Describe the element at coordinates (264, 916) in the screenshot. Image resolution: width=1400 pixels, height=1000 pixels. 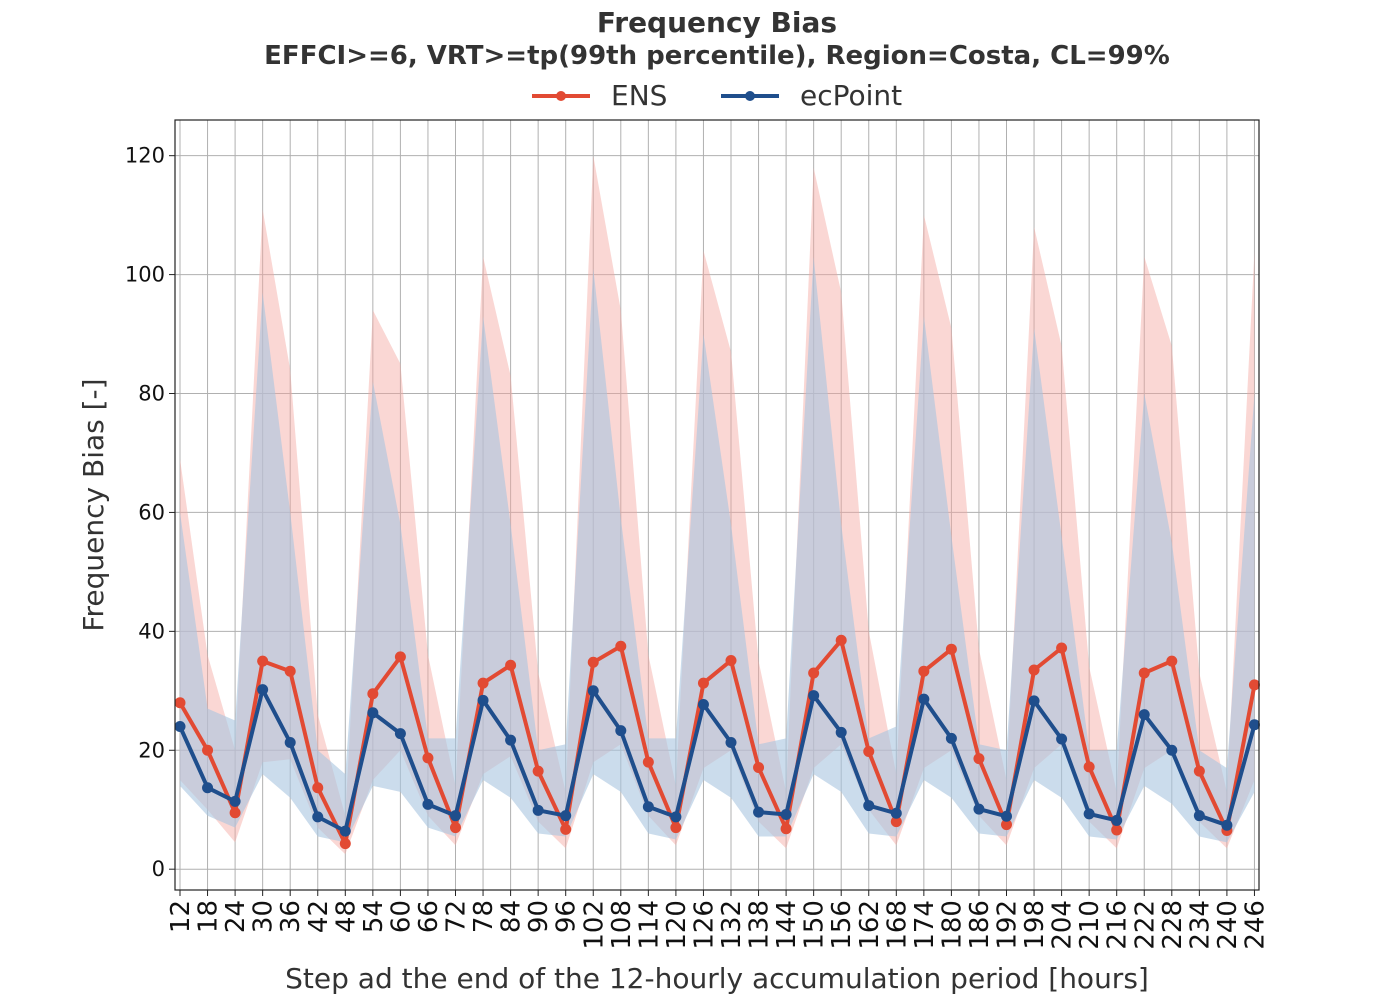
I see `xtick-label-30: 30` at that location.